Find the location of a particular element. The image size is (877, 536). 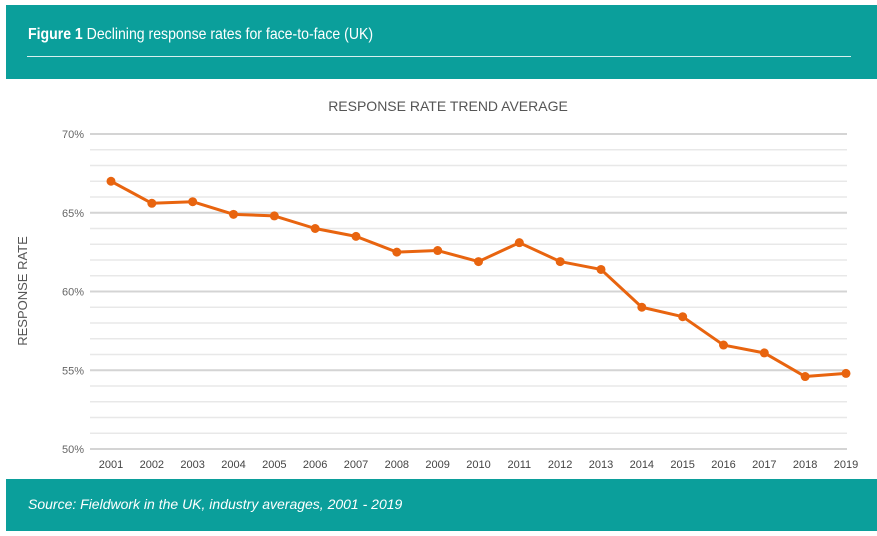

y-tick-label: 65% is located at coordinates (73, 214).